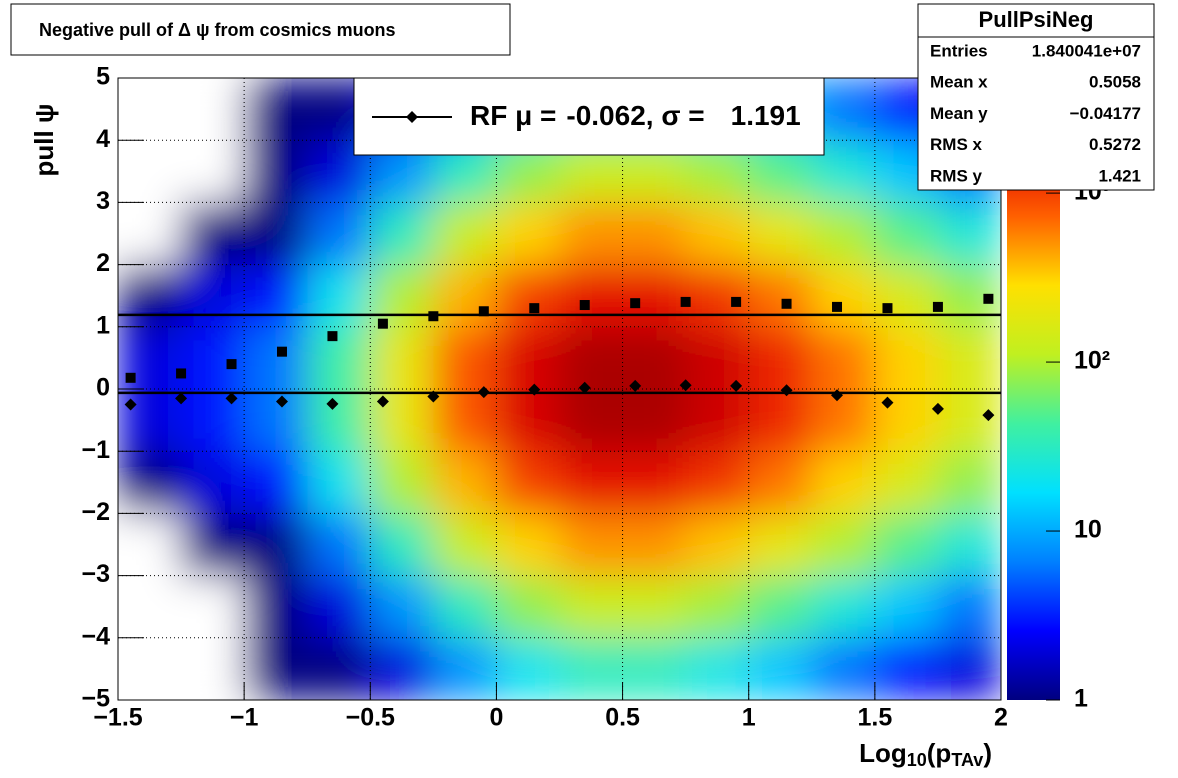 This screenshot has height=778, width=1178. I want to click on stats-value: −0.04177, so click(1105, 113).